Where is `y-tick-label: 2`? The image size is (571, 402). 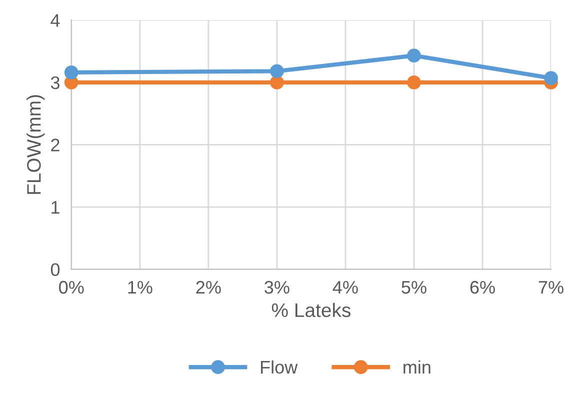
y-tick-label: 2 is located at coordinates (55, 145).